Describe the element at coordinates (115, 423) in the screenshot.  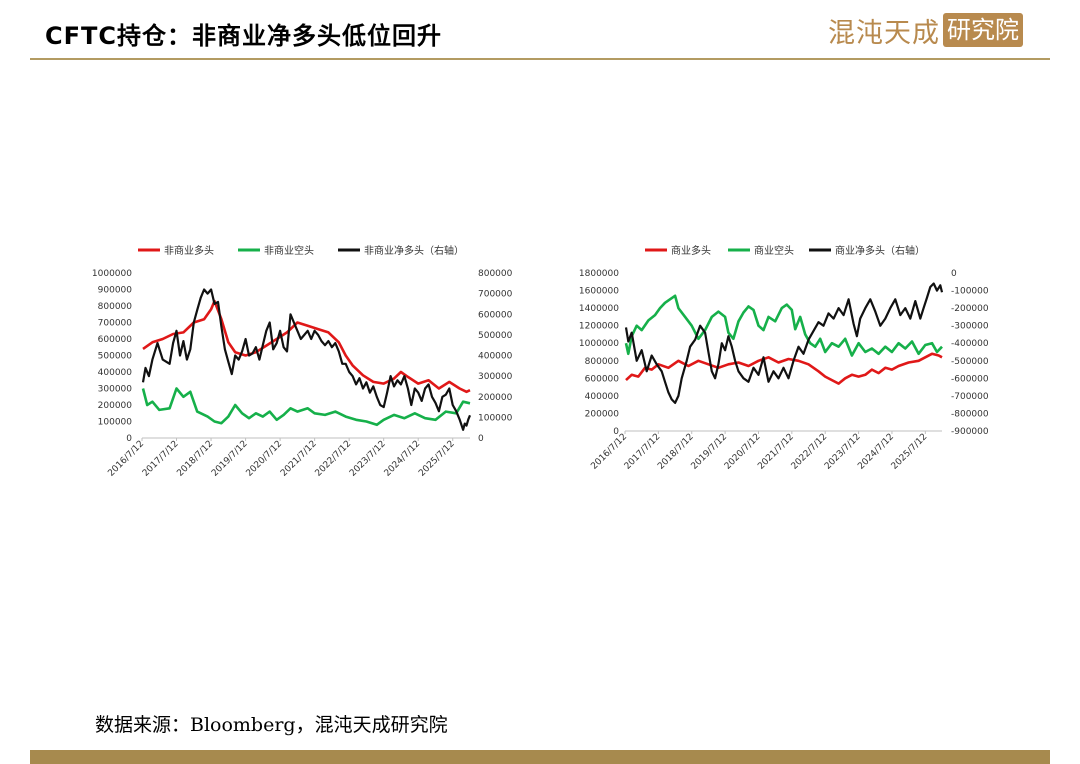
I see `left-axis-tick-label: 100000` at that location.